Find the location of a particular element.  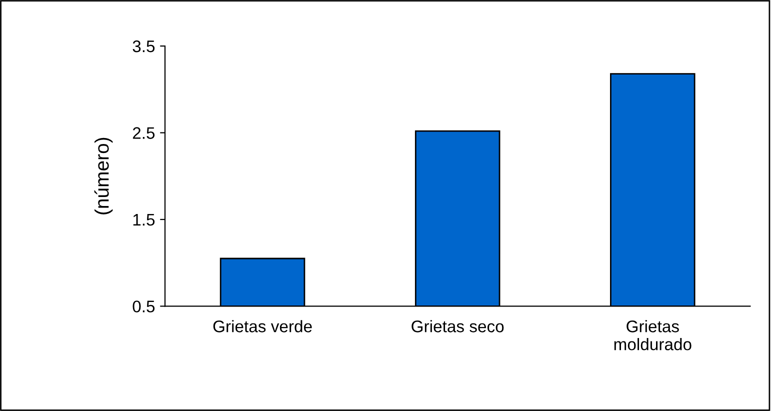

y-tick-label: 2.5 is located at coordinates (143, 133).